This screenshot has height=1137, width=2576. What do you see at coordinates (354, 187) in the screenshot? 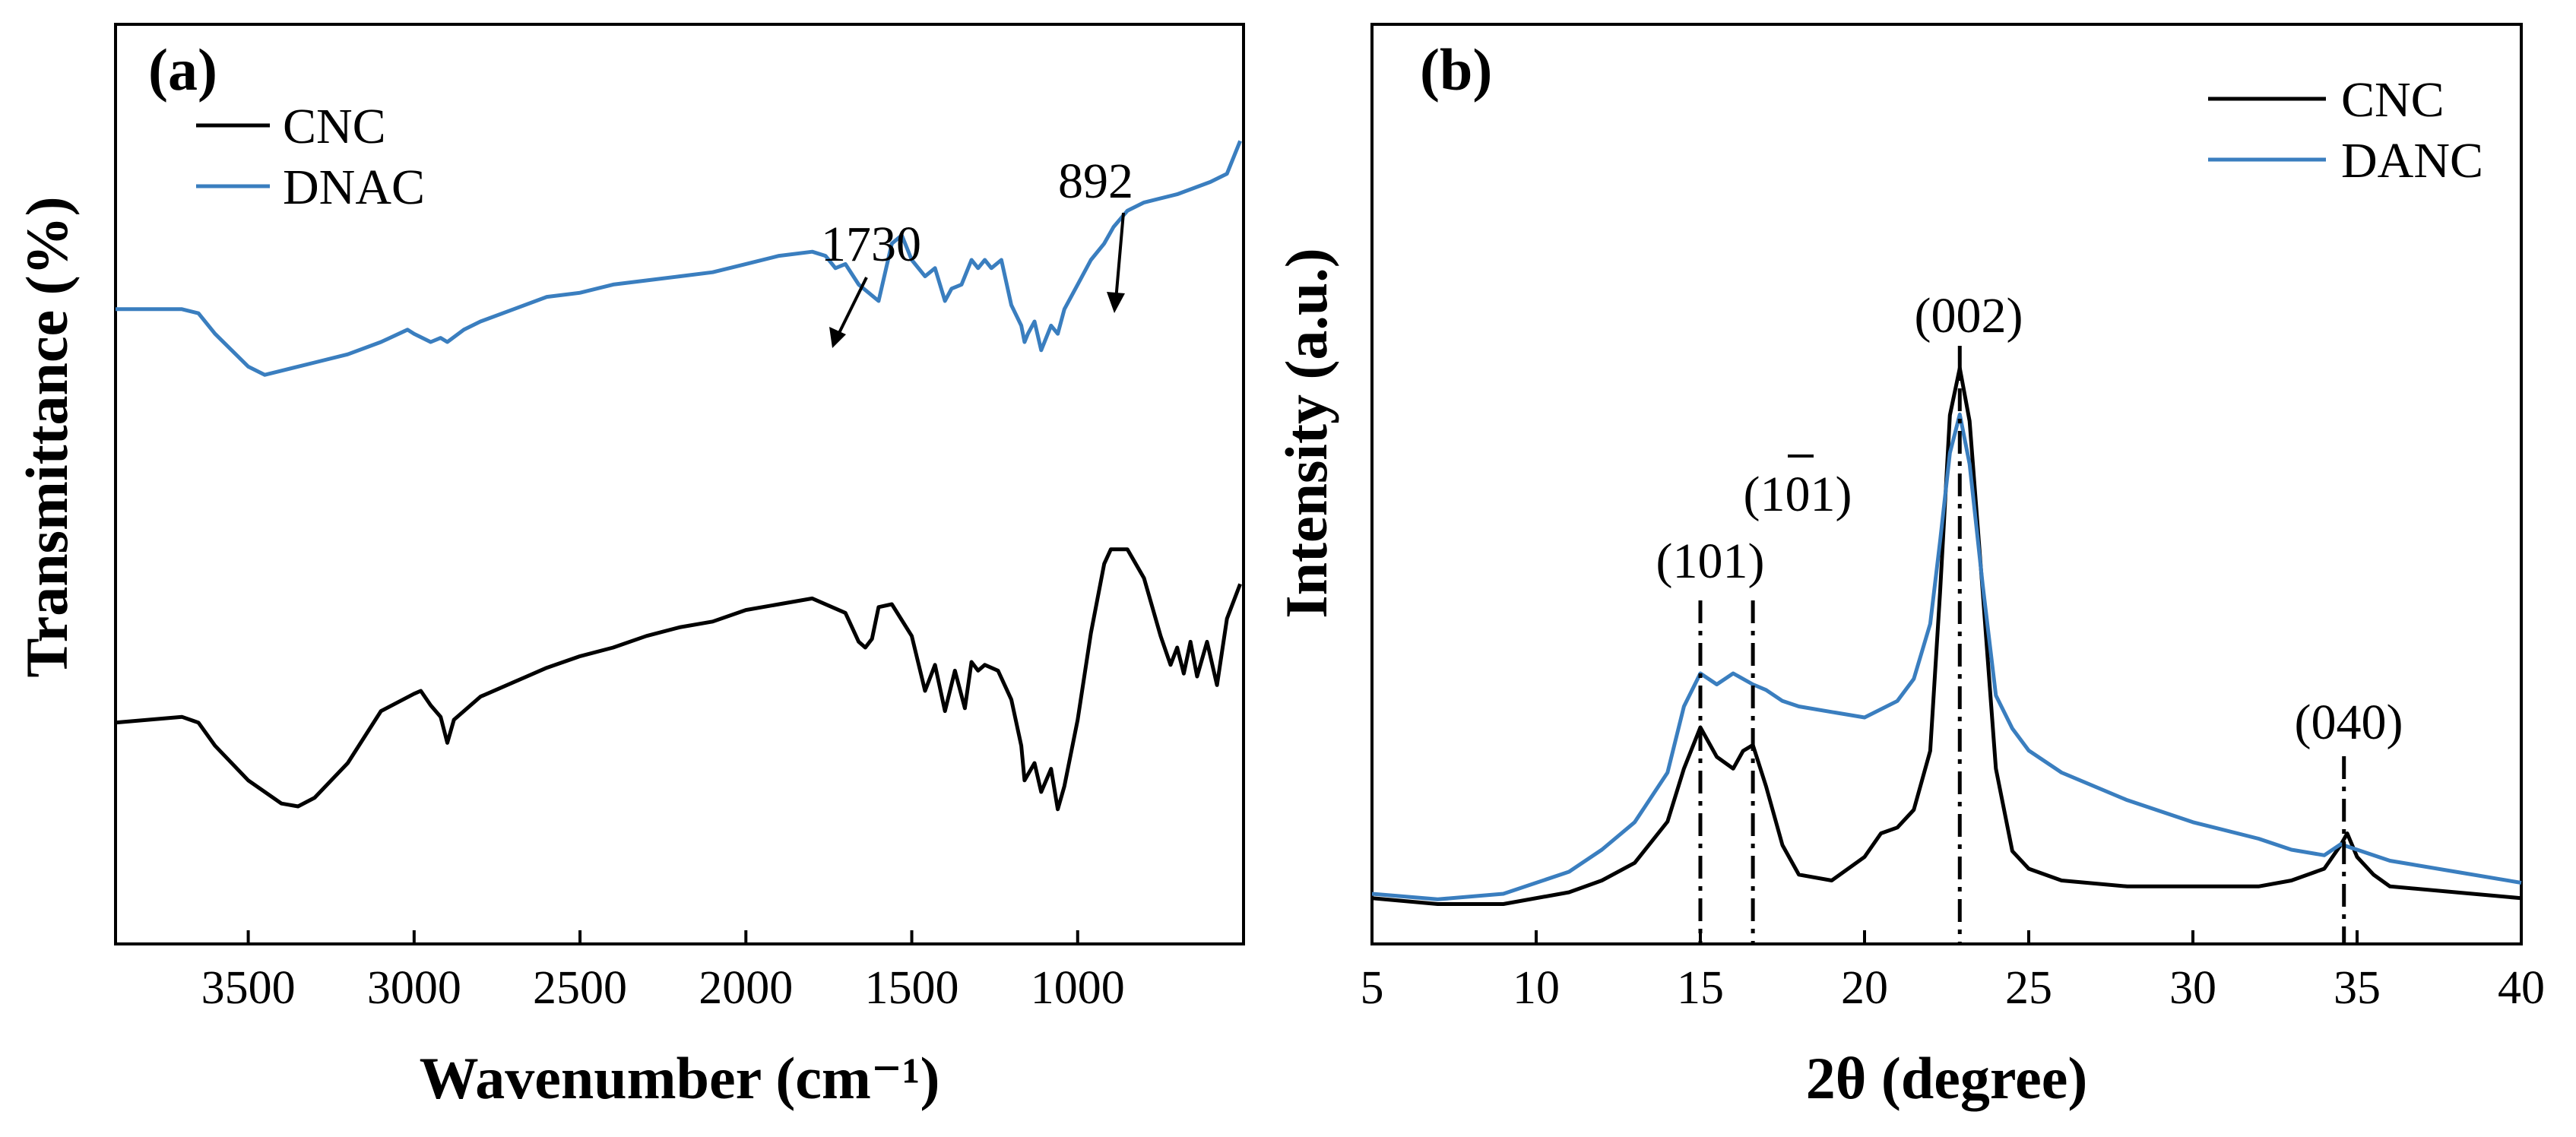
I see `ftir-legend-dnac-label: DNAC` at bounding box center [354, 187].